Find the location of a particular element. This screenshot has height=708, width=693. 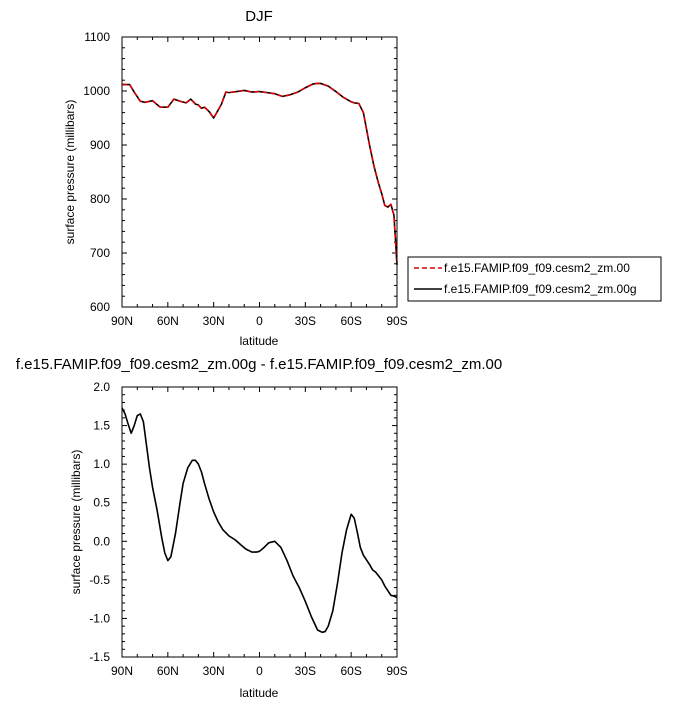

bottom-chart-x-tick-label: 90N is located at coordinates (122, 671).